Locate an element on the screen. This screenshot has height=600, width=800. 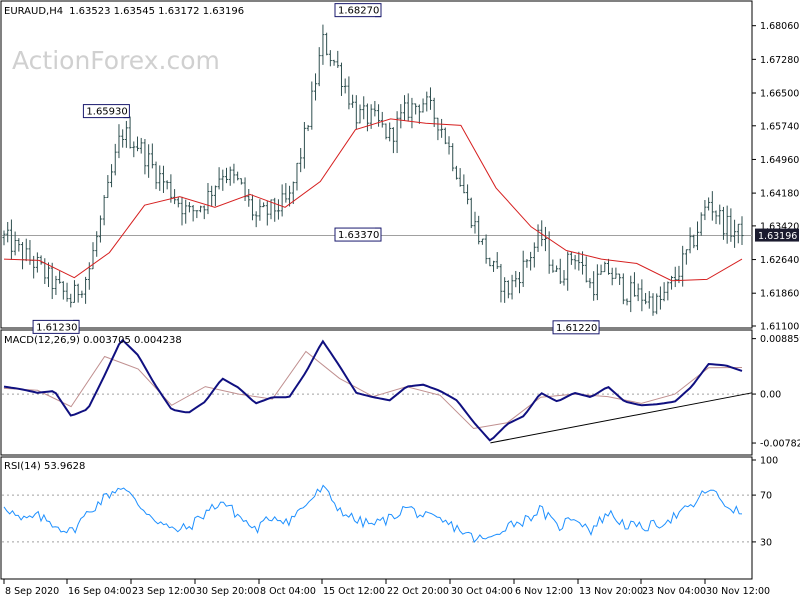
current-price-box is located at coordinates (777, 235).